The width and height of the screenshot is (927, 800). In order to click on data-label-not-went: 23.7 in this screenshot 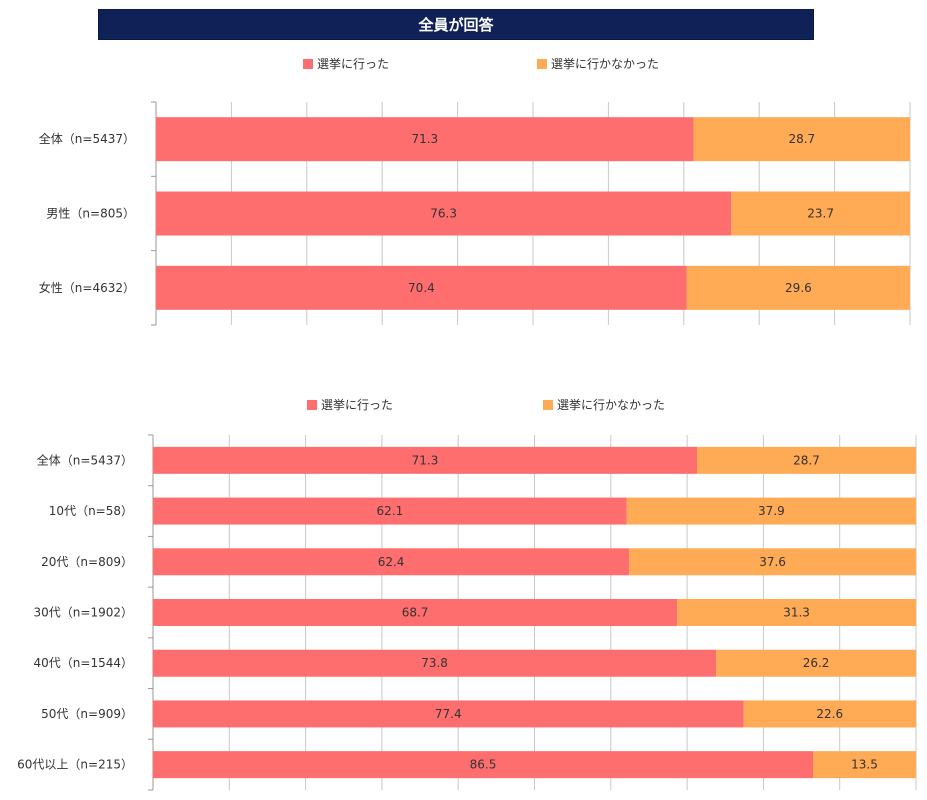, I will do `click(820, 214)`.